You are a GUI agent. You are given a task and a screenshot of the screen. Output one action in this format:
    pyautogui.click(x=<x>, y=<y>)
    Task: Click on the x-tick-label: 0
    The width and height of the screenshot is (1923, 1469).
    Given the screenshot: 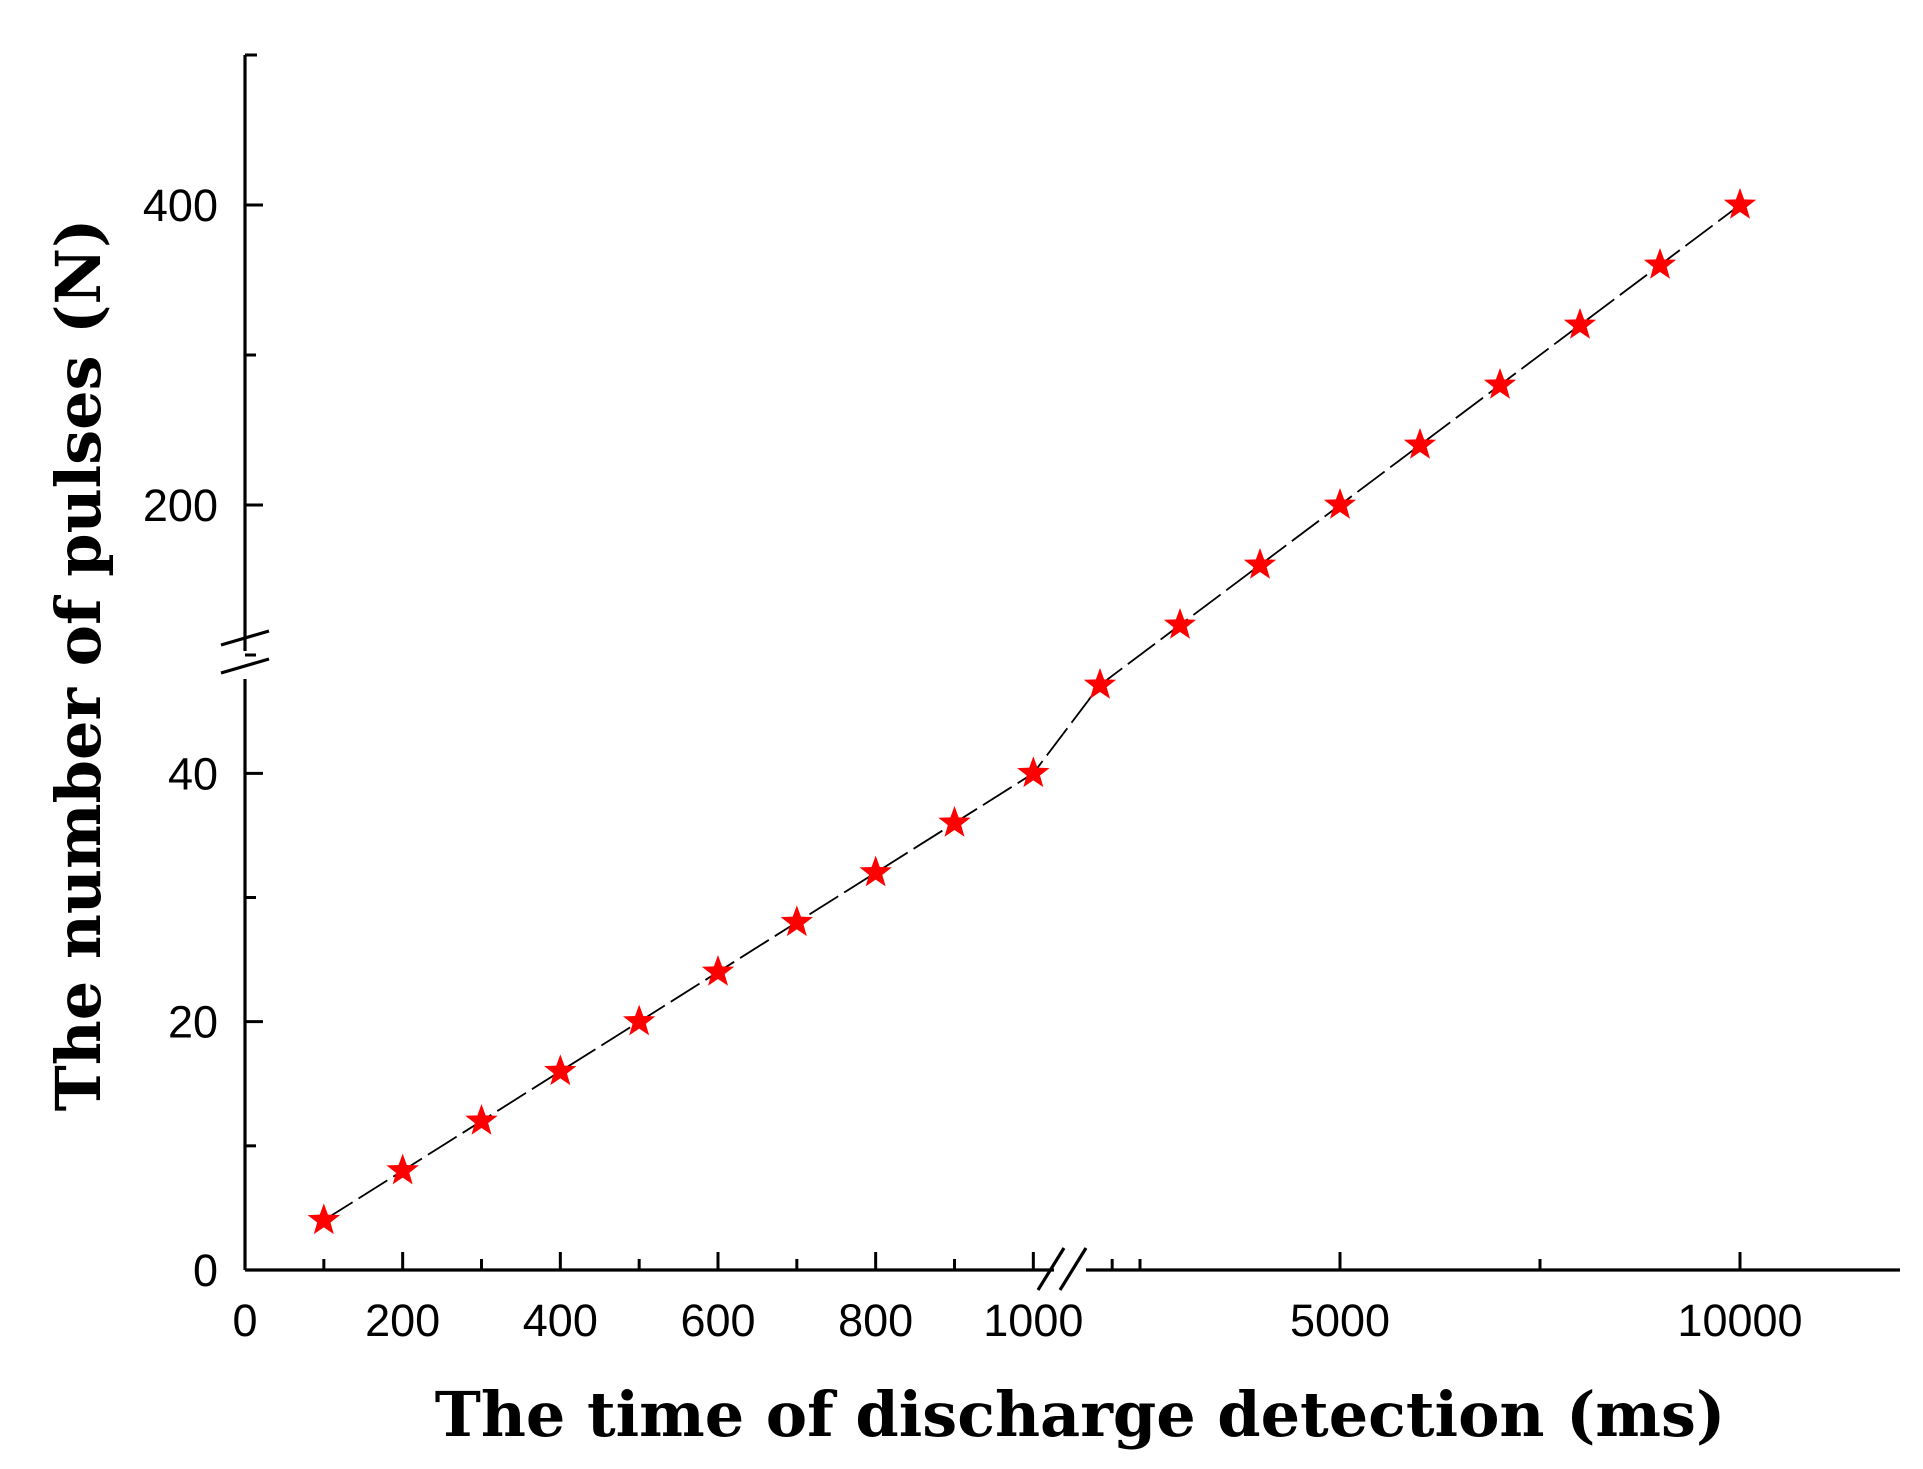 What is the action you would take?
    pyautogui.click(x=244, y=1320)
    